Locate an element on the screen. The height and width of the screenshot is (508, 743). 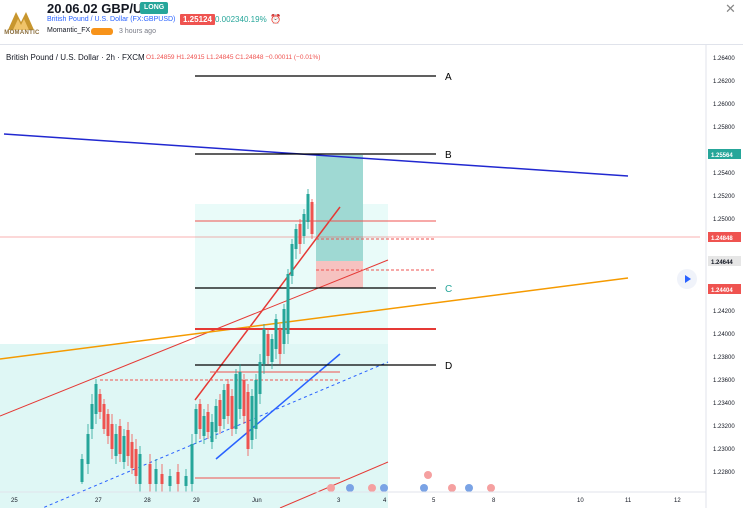
price-tick: 1.25800 is located at coordinates (724, 128).